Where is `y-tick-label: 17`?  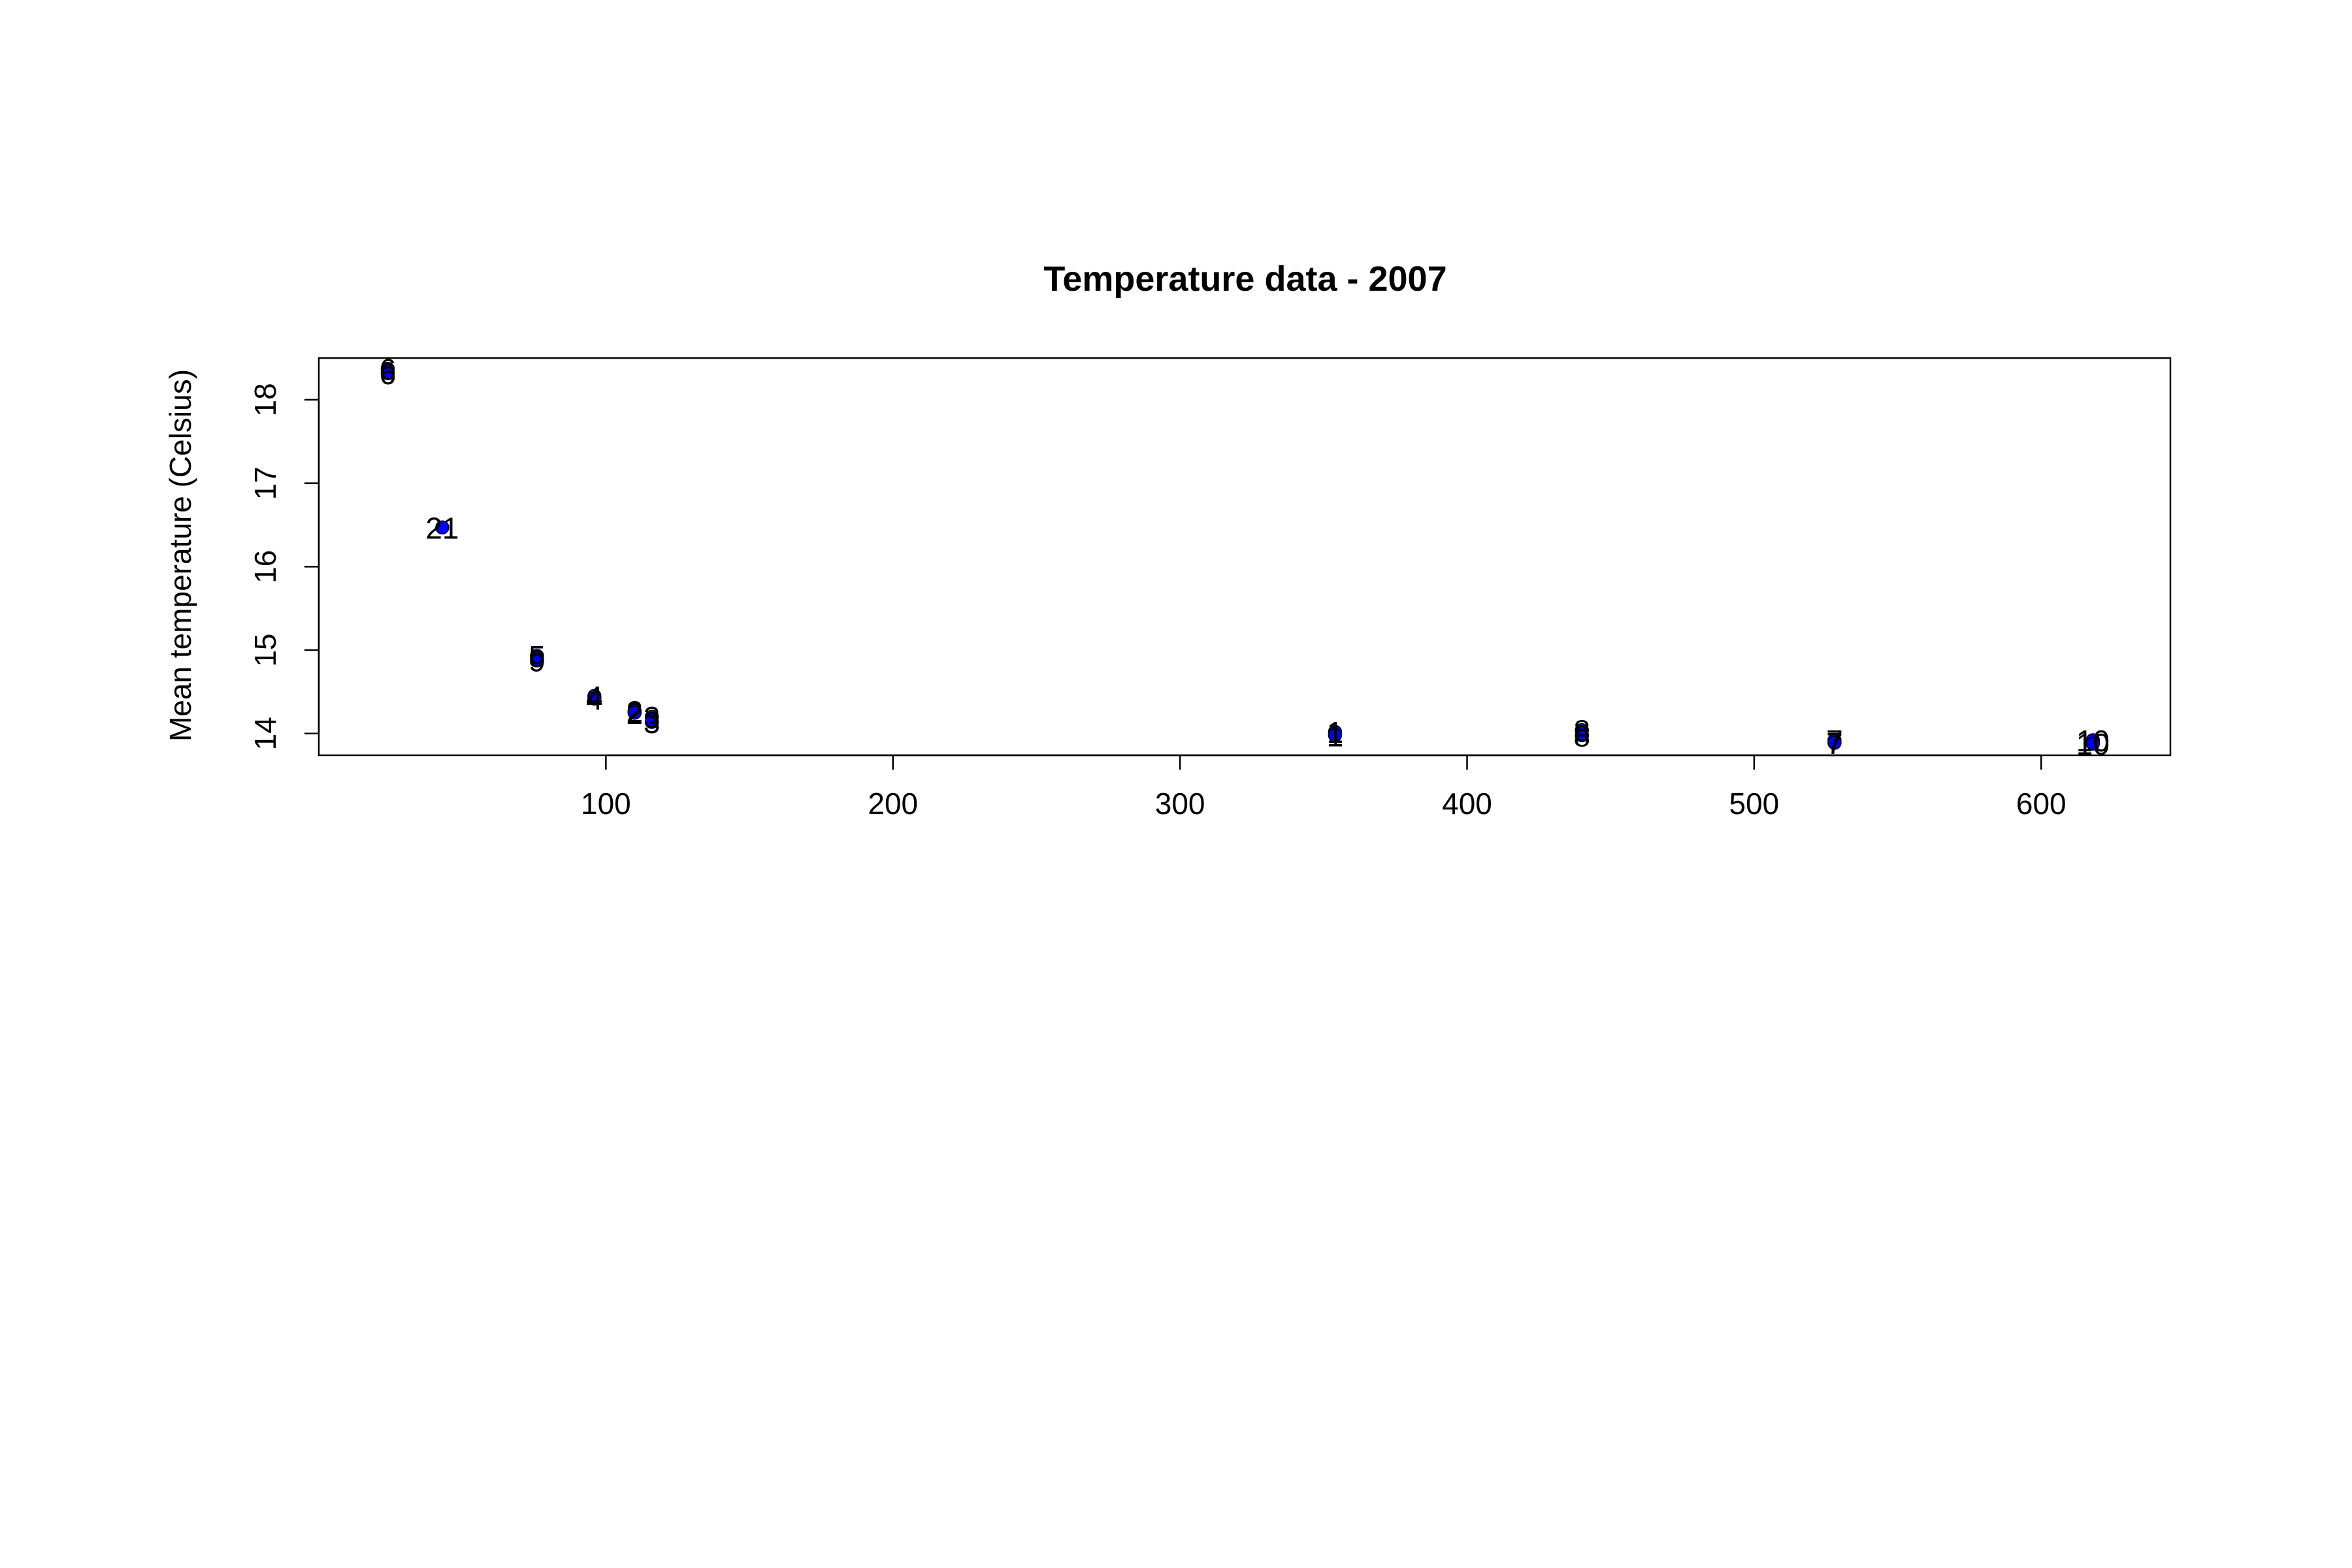
y-tick-label: 17 is located at coordinates (265, 483).